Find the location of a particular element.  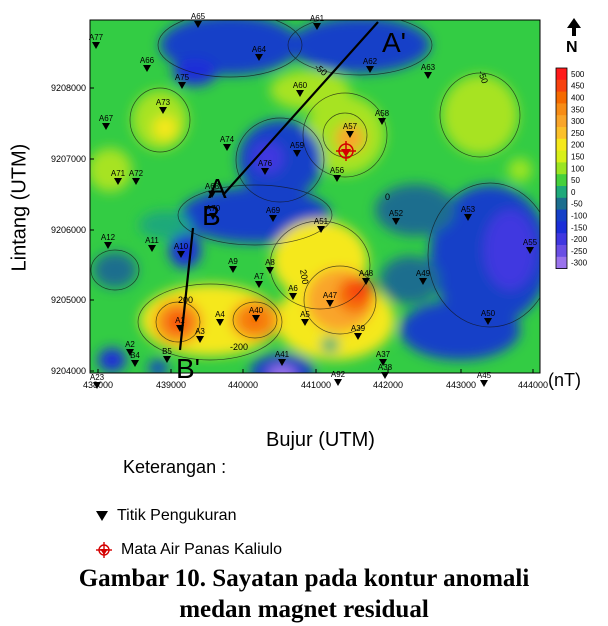

x-tick-label: 444000 is located at coordinates (533, 385).